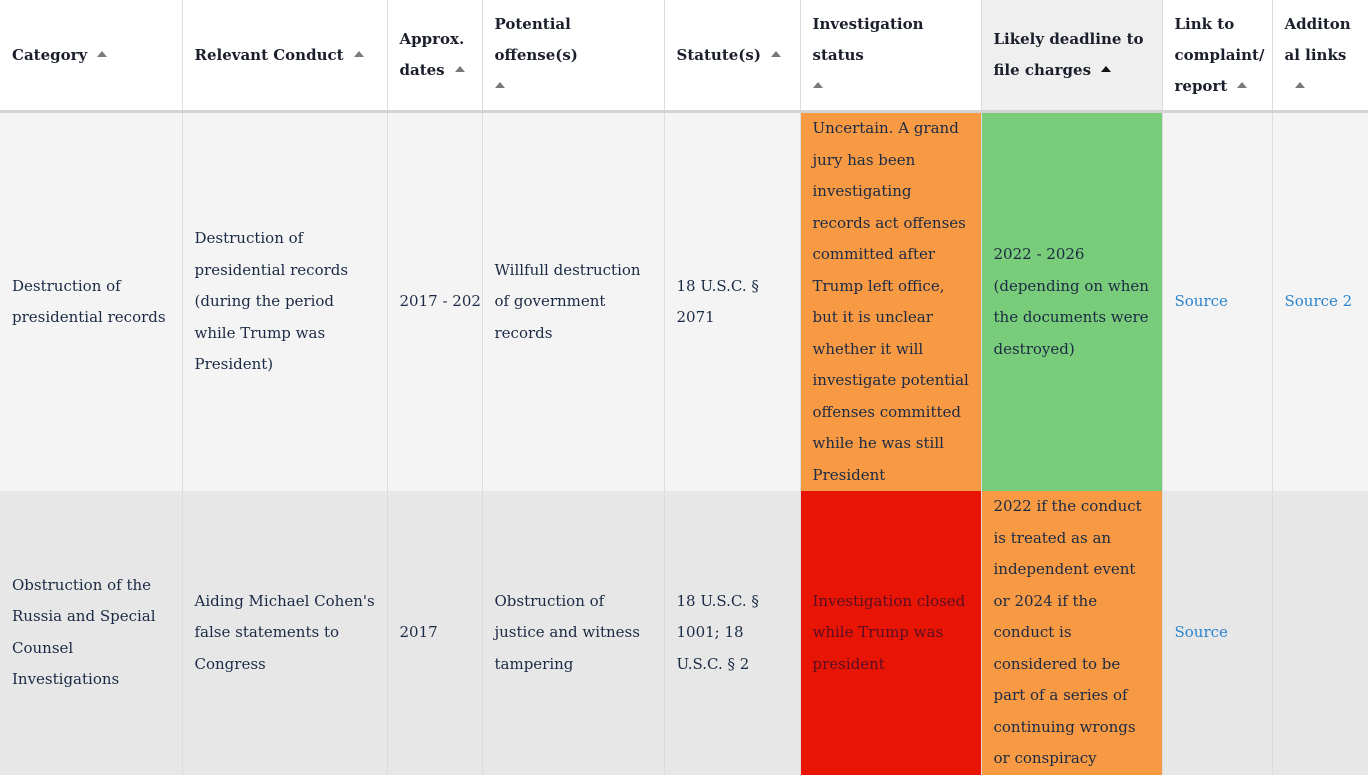 Image resolution: width=1368 pixels, height=775 pixels. I want to click on header-additional-links: Additonal links, so click(1320, 56).